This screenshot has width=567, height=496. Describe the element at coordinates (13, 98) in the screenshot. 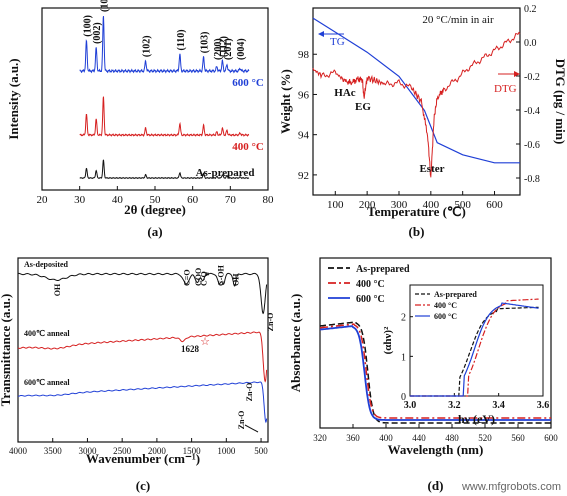

I see `y-axis-label-a: Intensity (a.u.)` at that location.